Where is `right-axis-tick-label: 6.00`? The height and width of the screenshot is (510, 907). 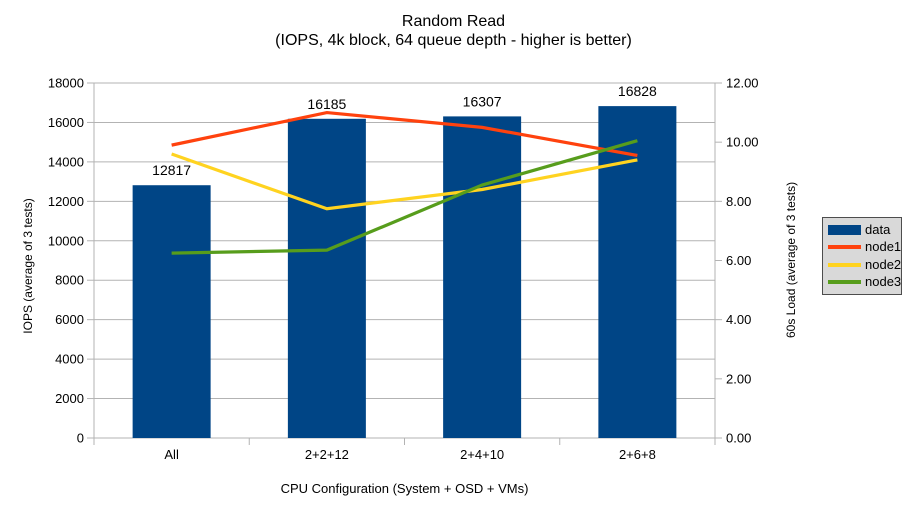 right-axis-tick-label: 6.00 is located at coordinates (738, 260).